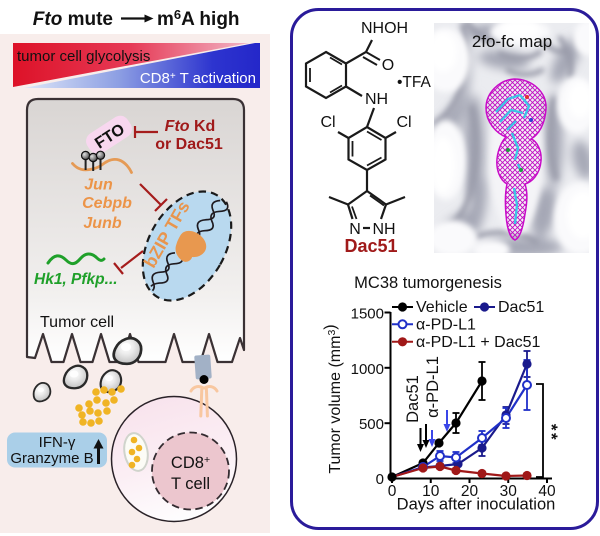 Image resolution: width=600 pixels, height=536 pixels. What do you see at coordinates (107, 203) in the screenshot?
I see `svg-text: Cebpb` at bounding box center [107, 203].